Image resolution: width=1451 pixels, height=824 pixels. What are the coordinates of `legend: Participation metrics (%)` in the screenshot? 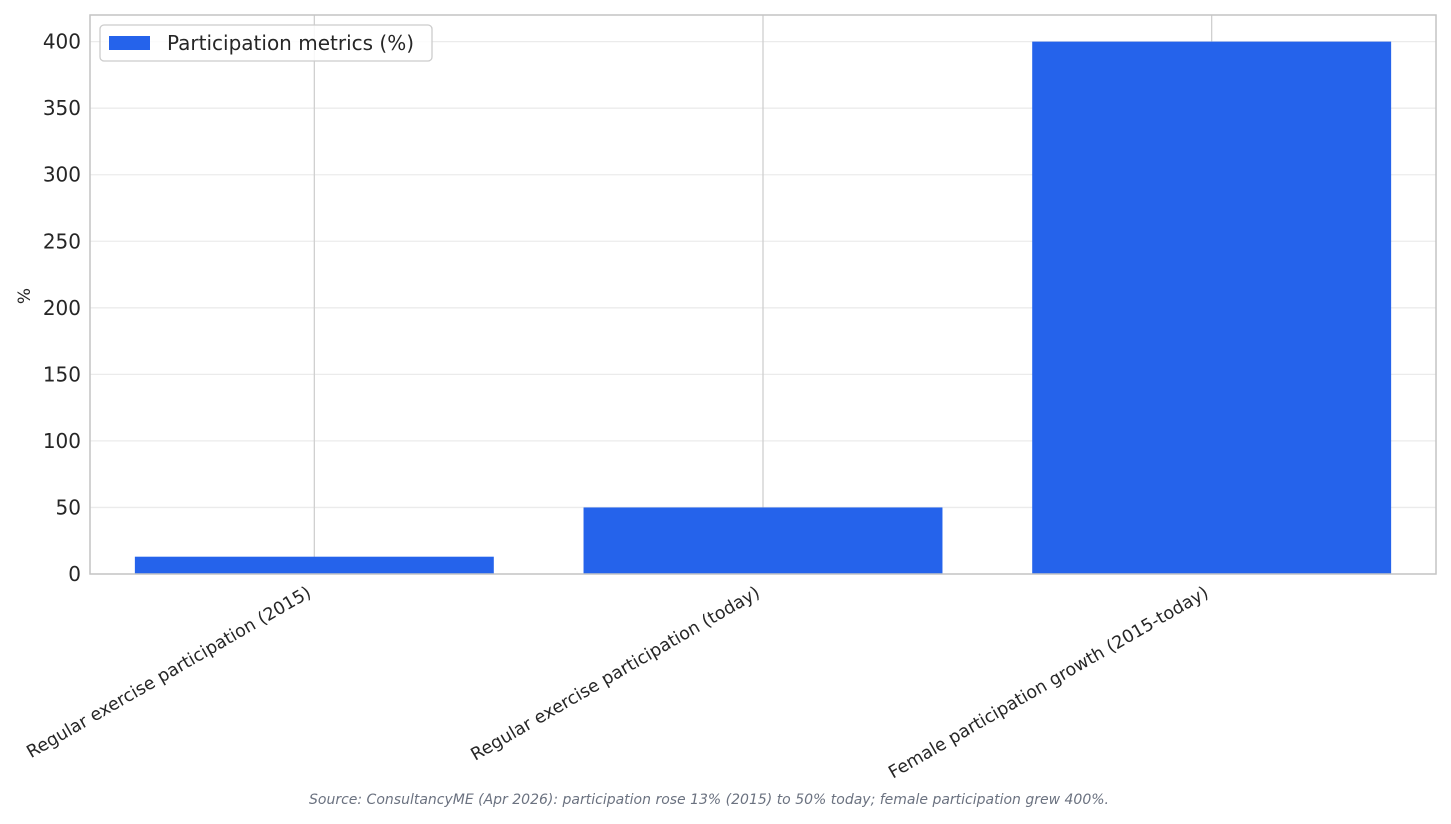 It's located at (266, 43).